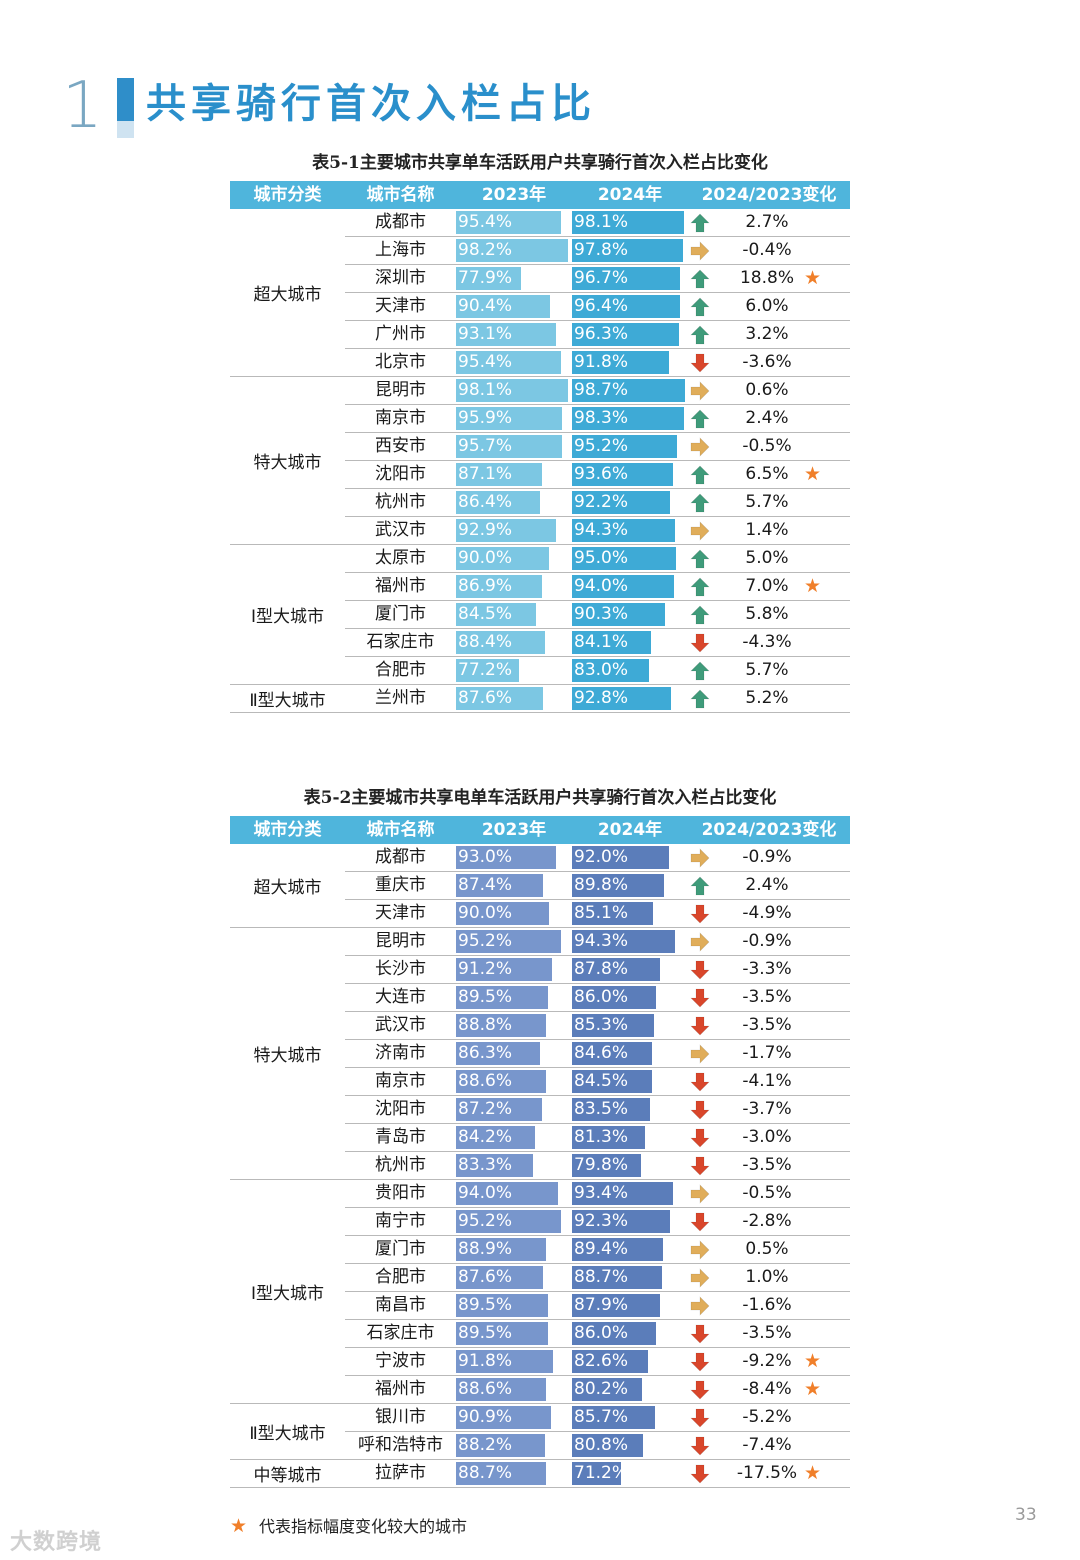  Describe the element at coordinates (488, 278) in the screenshot. I see `bar-2023: 77.9%` at that location.